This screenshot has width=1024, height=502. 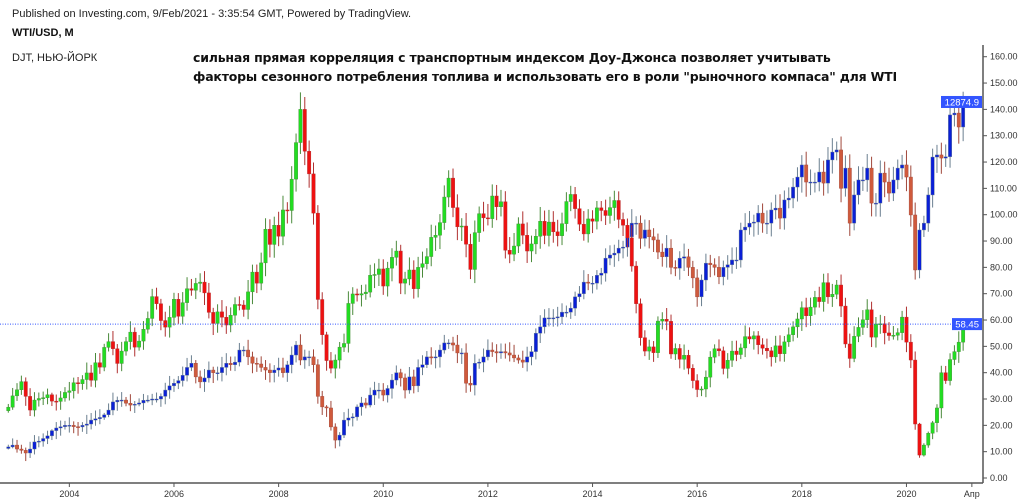 What do you see at coordinates (55, 58) in the screenshot?
I see `overlay-symbol-label: DJT, НЬЮ-ЙОРК` at bounding box center [55, 58].